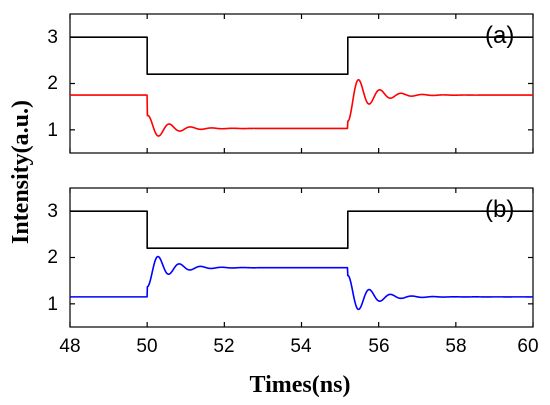 The image size is (550, 405). Describe the element at coordinates (223, 346) in the screenshot. I see `x-tick-label: 52` at that location.